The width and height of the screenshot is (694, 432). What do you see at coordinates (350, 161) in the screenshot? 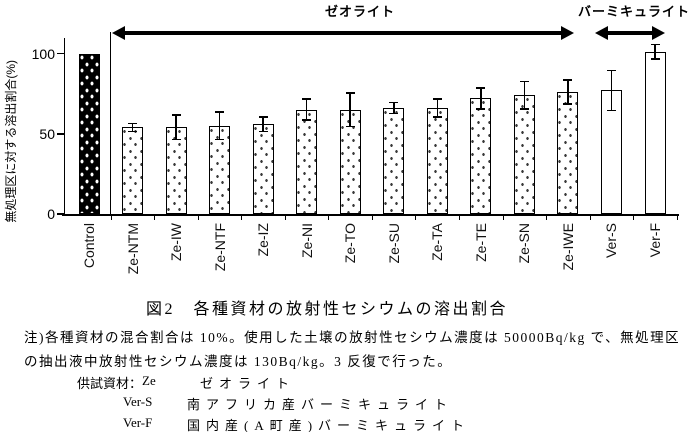
I see `bar-ze-to` at bounding box center [350, 161].